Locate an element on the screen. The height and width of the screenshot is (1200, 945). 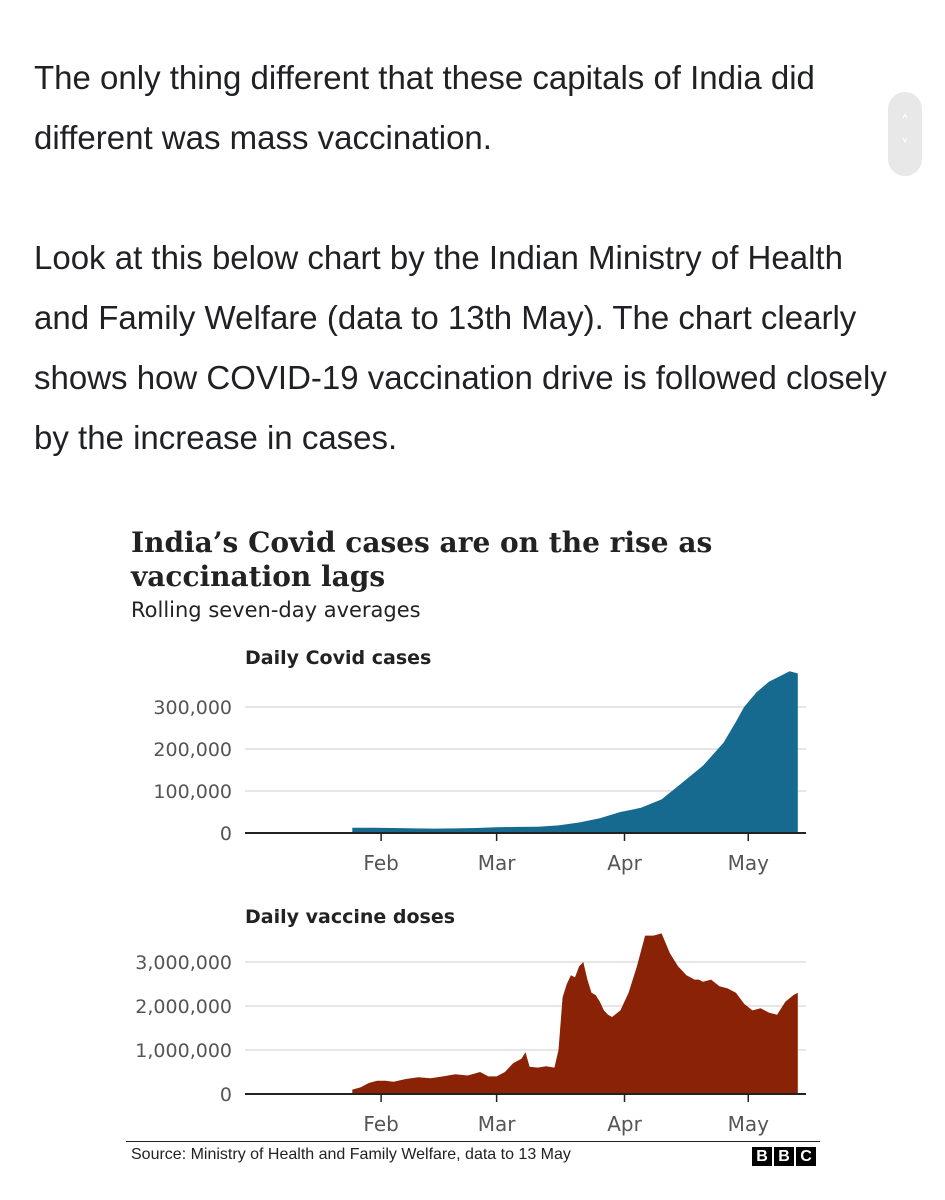
vaccines-area-series is located at coordinates (575, 1013).